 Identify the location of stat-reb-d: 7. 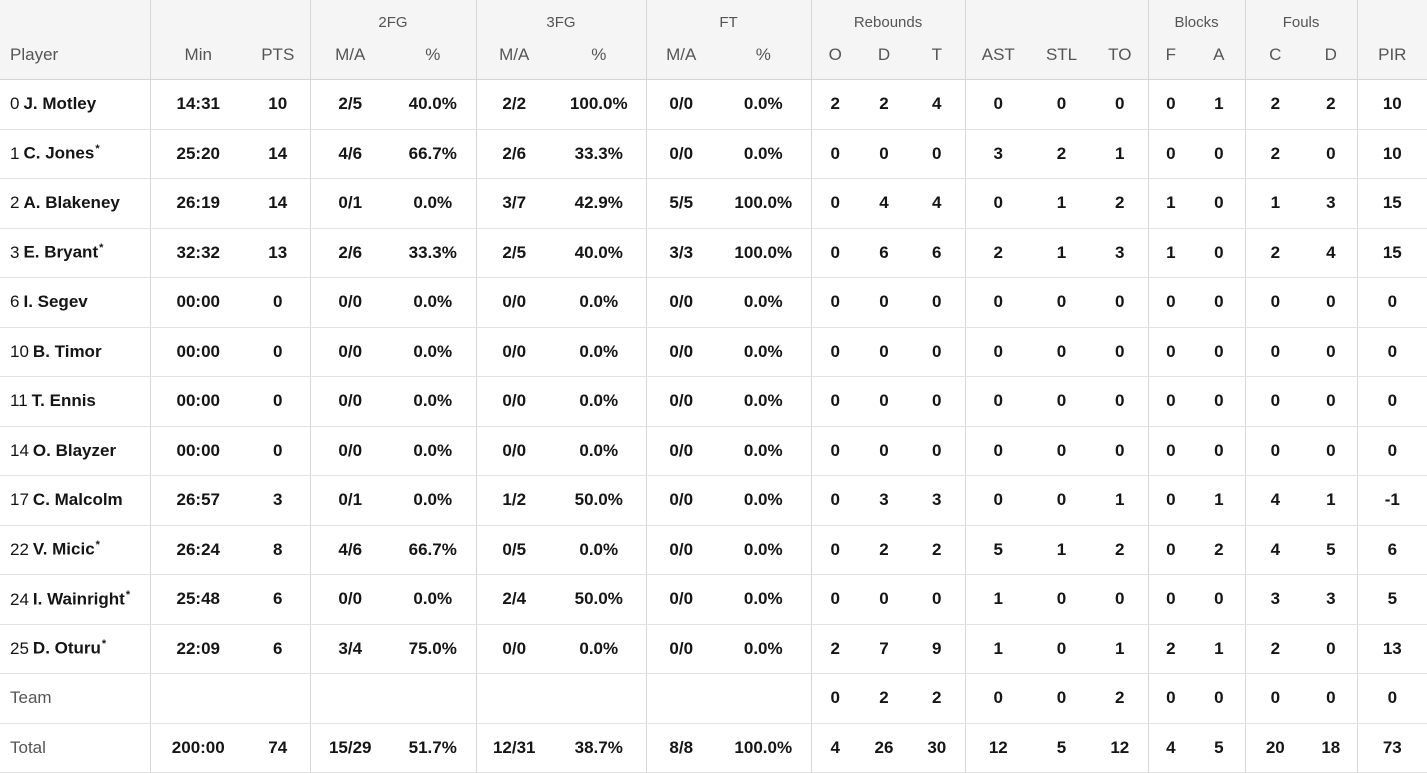
(884, 649).